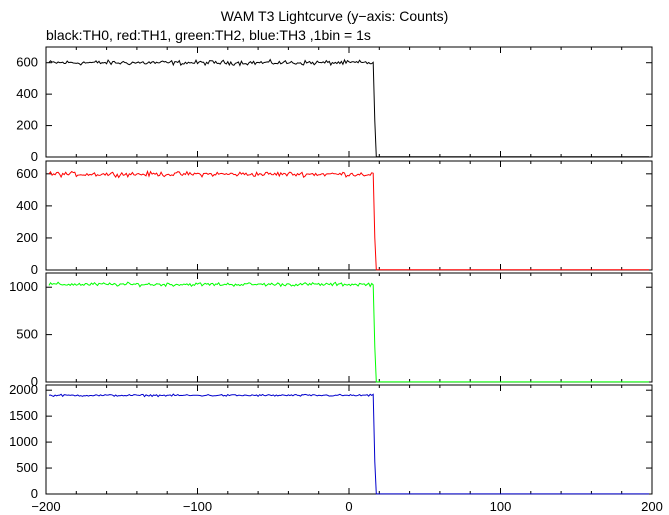 This screenshot has height=515, width=669. What do you see at coordinates (23, 415) in the screenshot?
I see `y-tick-label: 1500` at bounding box center [23, 415].